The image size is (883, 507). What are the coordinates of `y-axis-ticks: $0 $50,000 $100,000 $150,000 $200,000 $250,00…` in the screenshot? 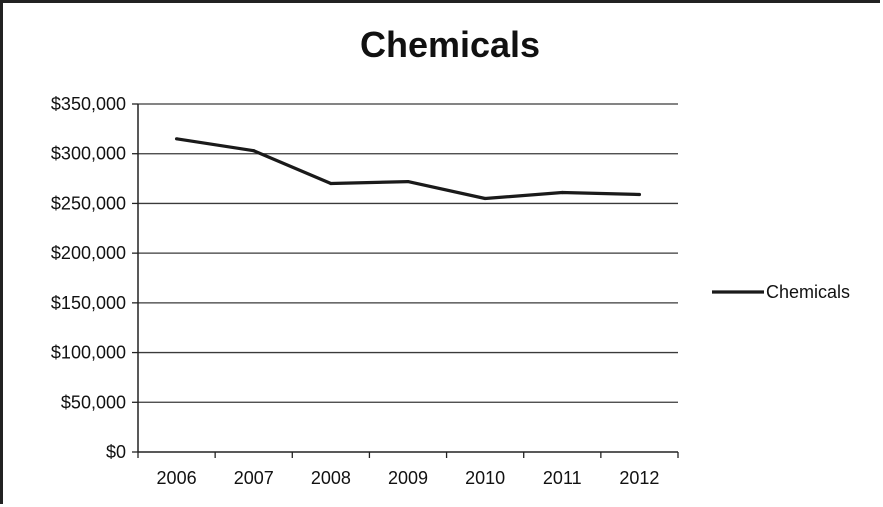 It's located at (94, 278).